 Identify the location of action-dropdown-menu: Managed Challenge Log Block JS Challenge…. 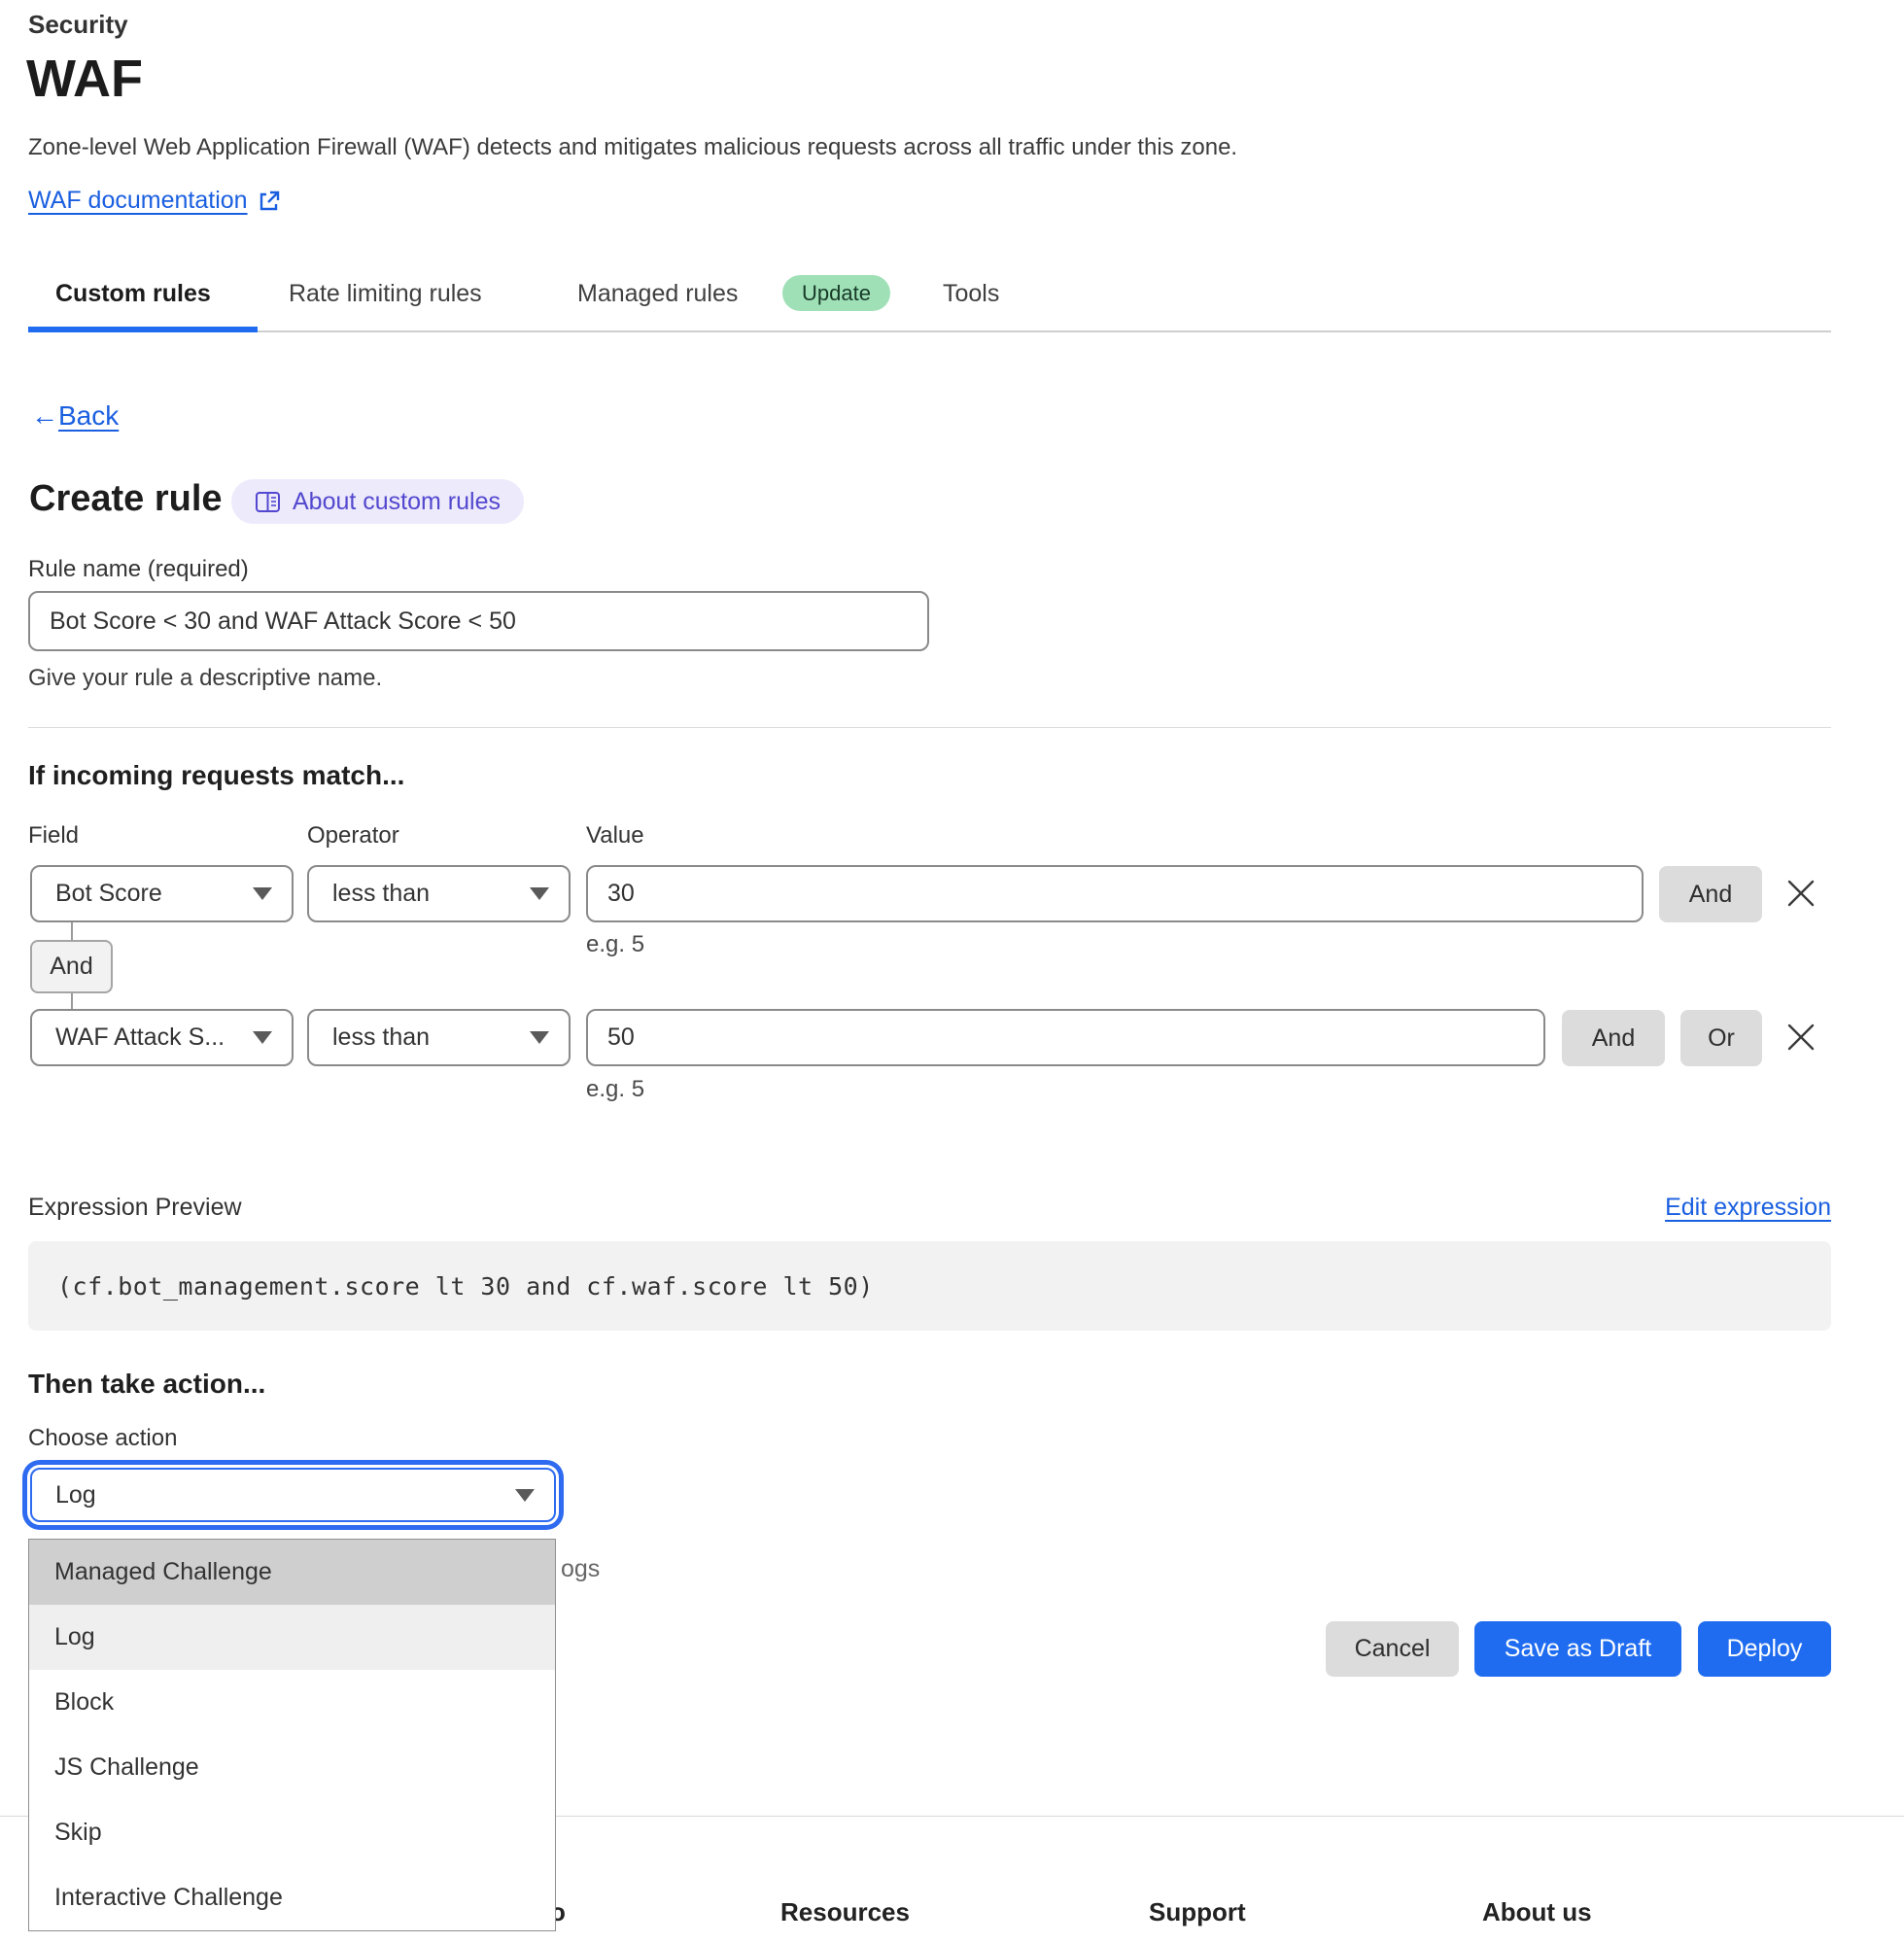
(292, 1735).